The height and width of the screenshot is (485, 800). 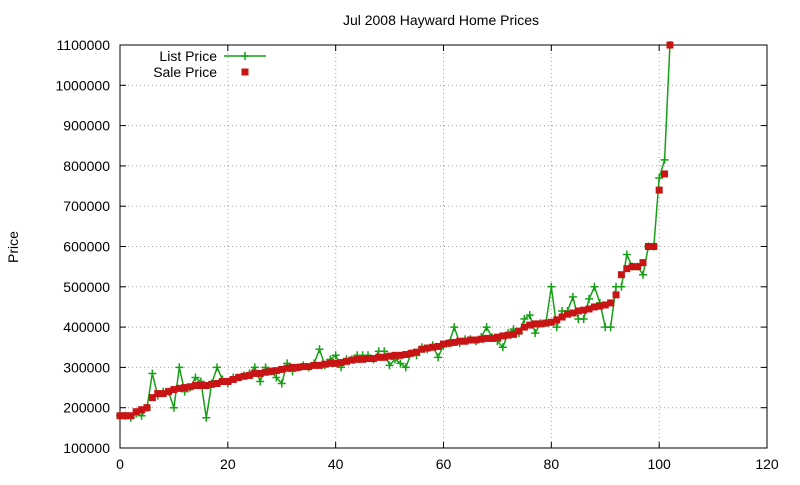 I want to click on y-tick-label: 1100000, so click(x=84, y=45).